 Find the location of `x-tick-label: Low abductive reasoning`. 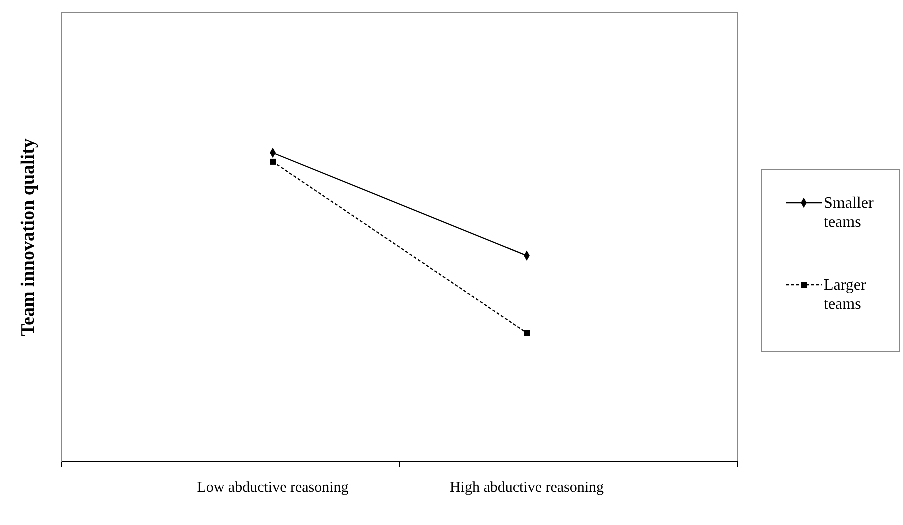

x-tick-label: Low abductive reasoning is located at coordinates (273, 488).